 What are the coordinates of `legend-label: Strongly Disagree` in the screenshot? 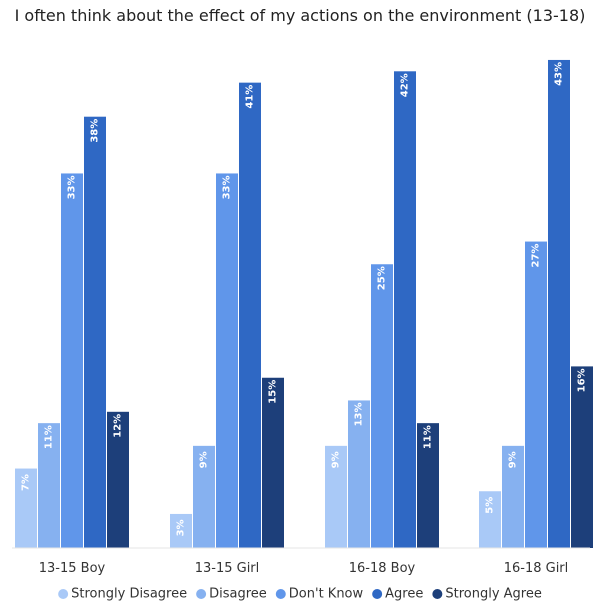 It's located at (129, 594).